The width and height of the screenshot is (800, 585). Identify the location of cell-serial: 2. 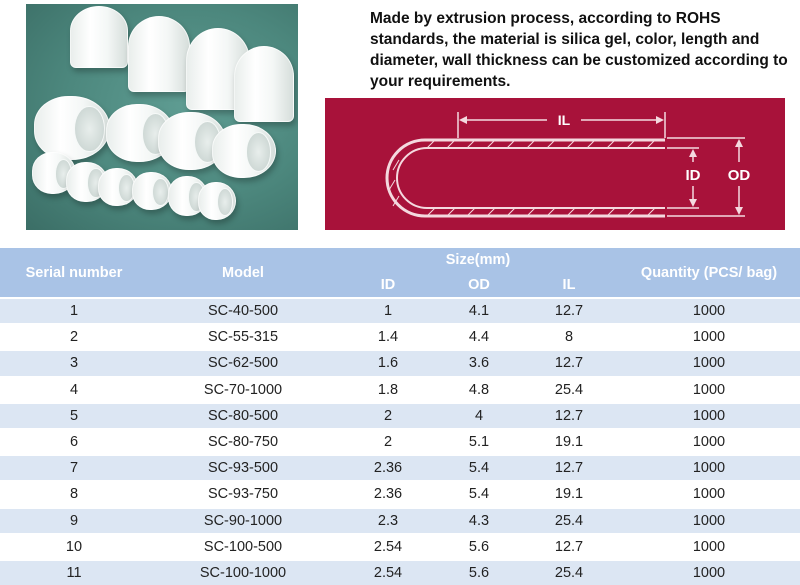
(74, 337).